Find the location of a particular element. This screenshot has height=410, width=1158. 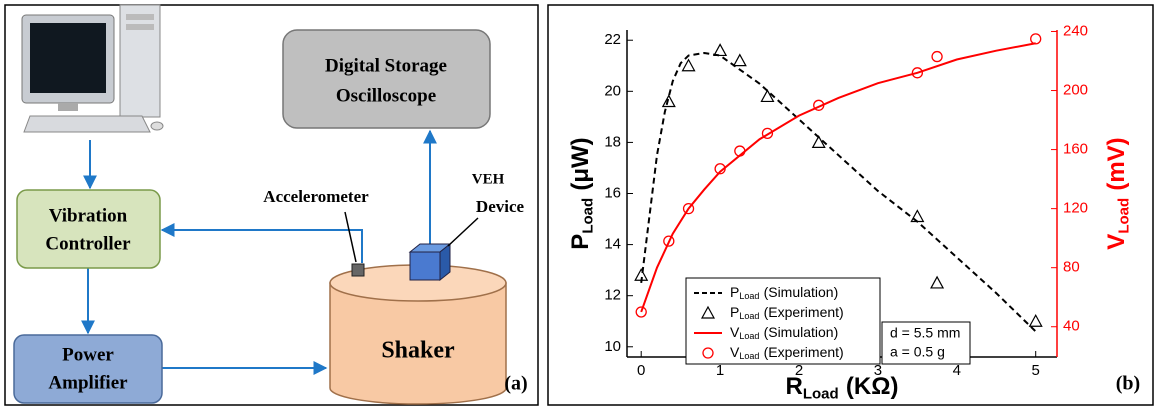

node-label: Shaker is located at coordinates (418, 351).